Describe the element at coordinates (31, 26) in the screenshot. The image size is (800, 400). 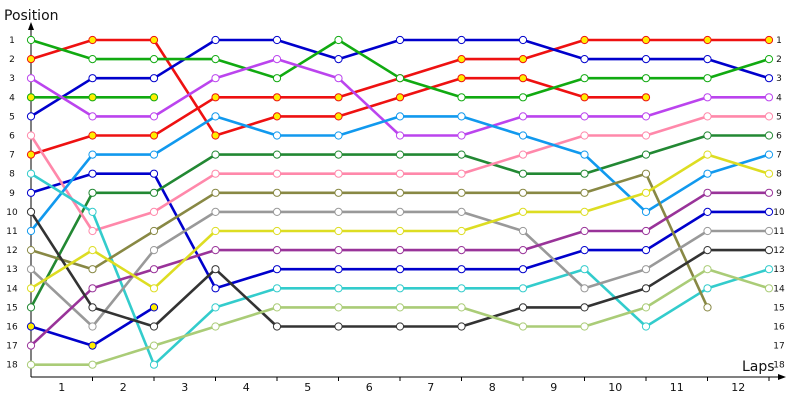
I see `y-axis-arrow` at that location.